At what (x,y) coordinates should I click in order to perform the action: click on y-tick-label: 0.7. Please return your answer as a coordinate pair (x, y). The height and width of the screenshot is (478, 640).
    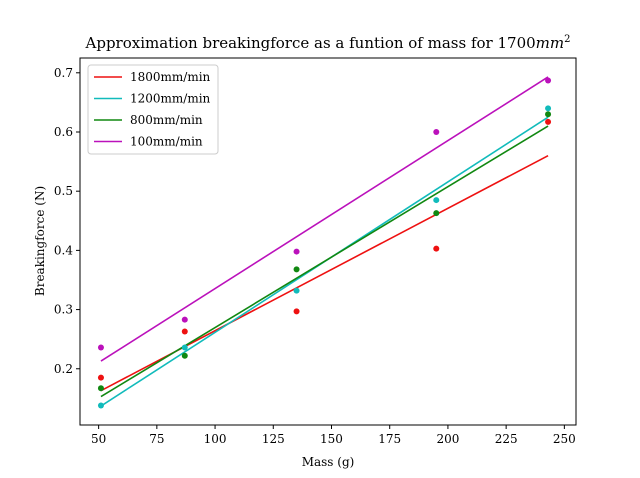
    Looking at the image, I should click on (63, 73).